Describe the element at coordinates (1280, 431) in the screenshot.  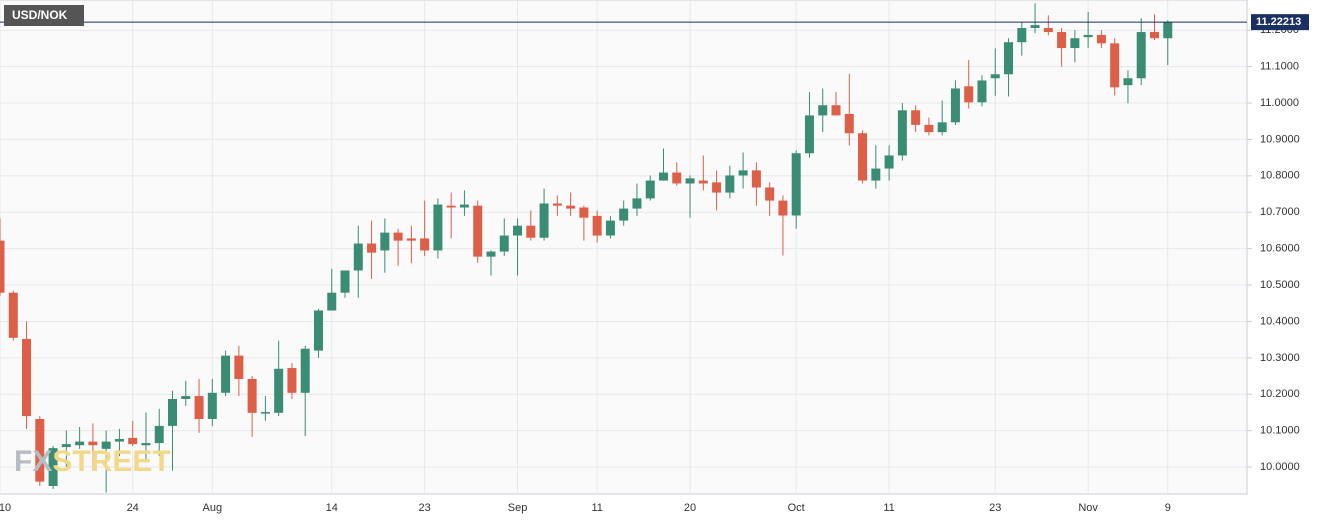
I see `y-tick-label: 10.1000` at that location.